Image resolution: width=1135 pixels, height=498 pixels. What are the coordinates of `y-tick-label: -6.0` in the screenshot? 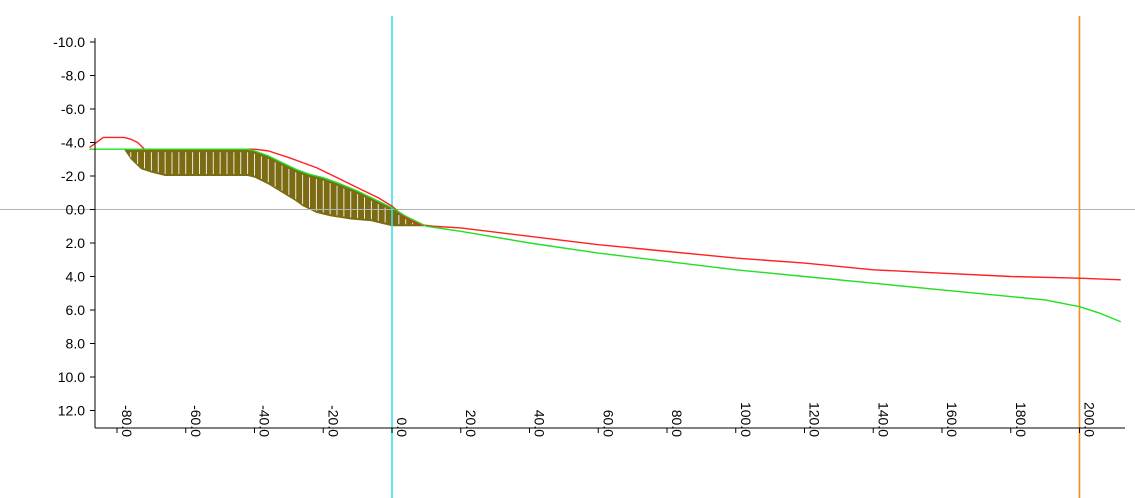 It's located at (73, 109).